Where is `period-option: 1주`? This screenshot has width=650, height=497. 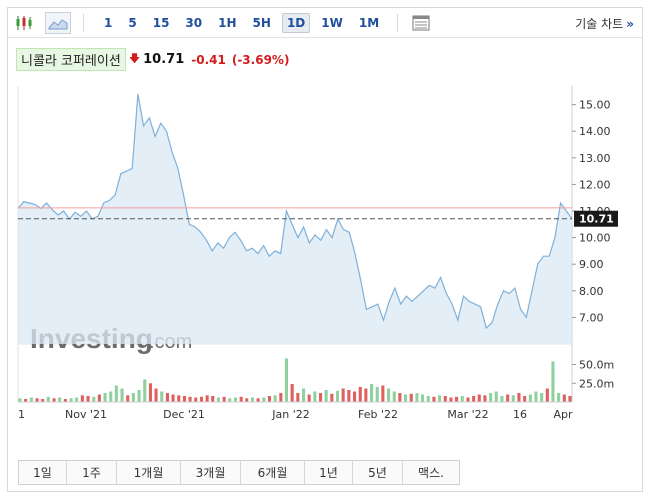
period-option: 1주 is located at coordinates (92, 472).